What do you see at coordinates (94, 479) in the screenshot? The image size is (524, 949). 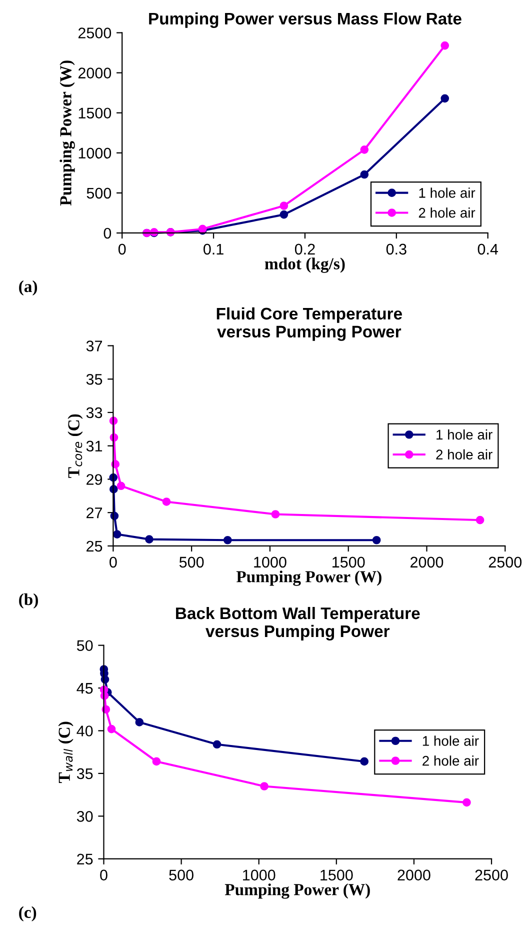 I see `y-tick-label: 29` at bounding box center [94, 479].